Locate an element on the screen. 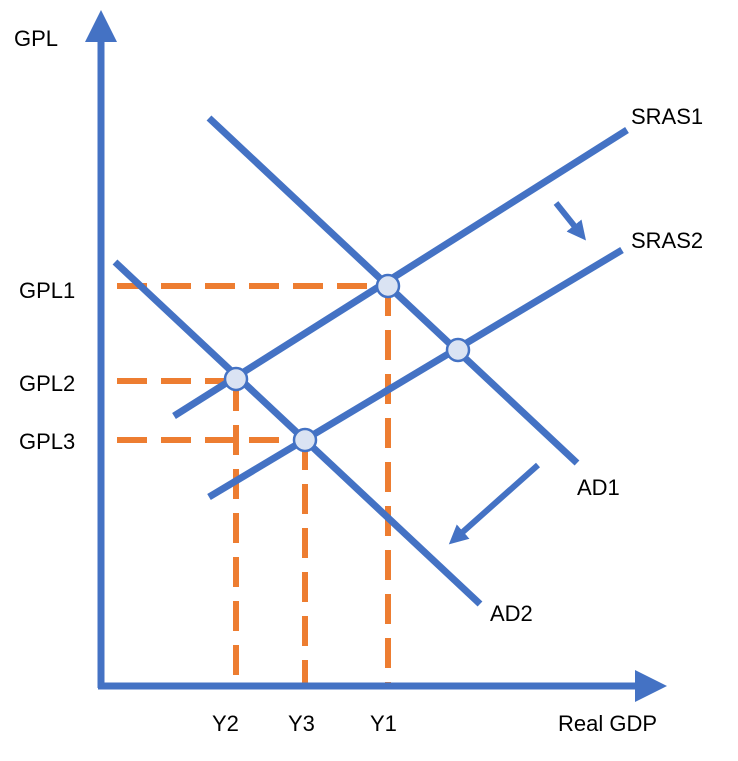  equilibrium-points is located at coordinates (347, 363).